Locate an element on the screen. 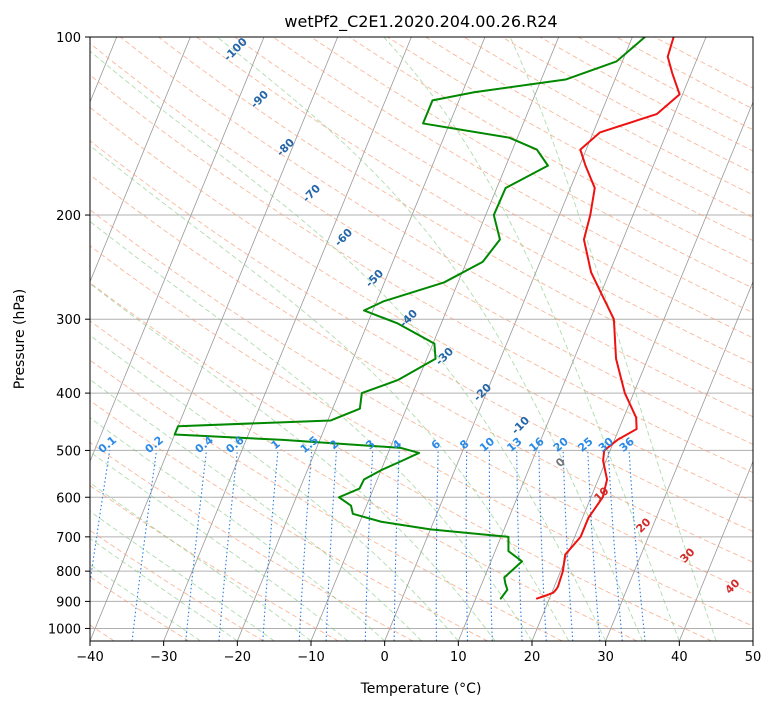 The height and width of the screenshot is (708, 775). x-tick-label: −10 is located at coordinates (310, 657).